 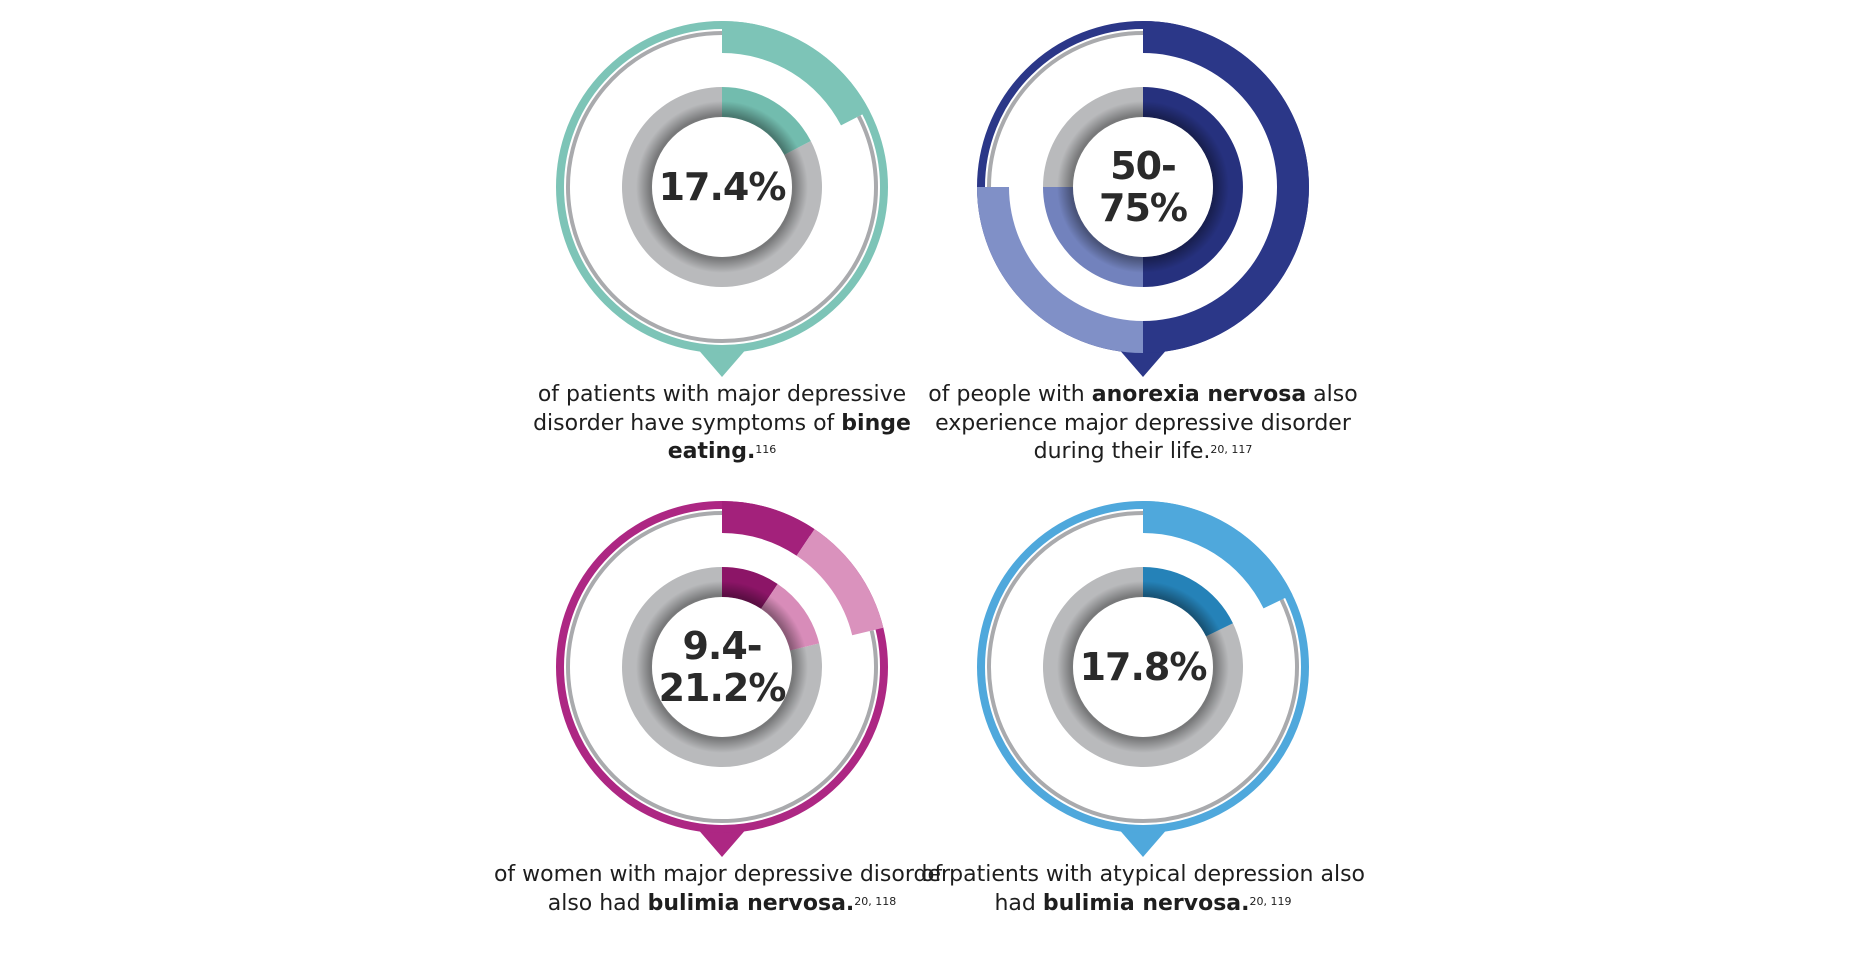 I want to click on stat-value: 17.8%, so click(x=1143, y=667).